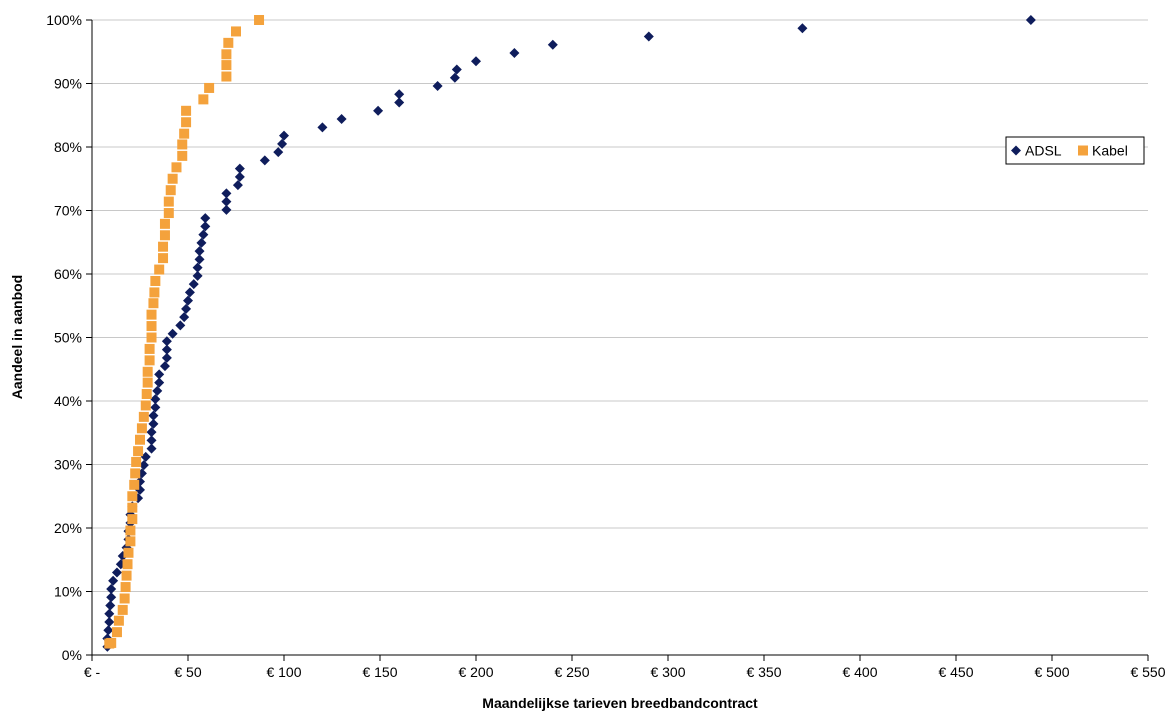 This screenshot has height=715, width=1167. What do you see at coordinates (68, 465) in the screenshot?
I see `y-tick-label: 30%` at bounding box center [68, 465].